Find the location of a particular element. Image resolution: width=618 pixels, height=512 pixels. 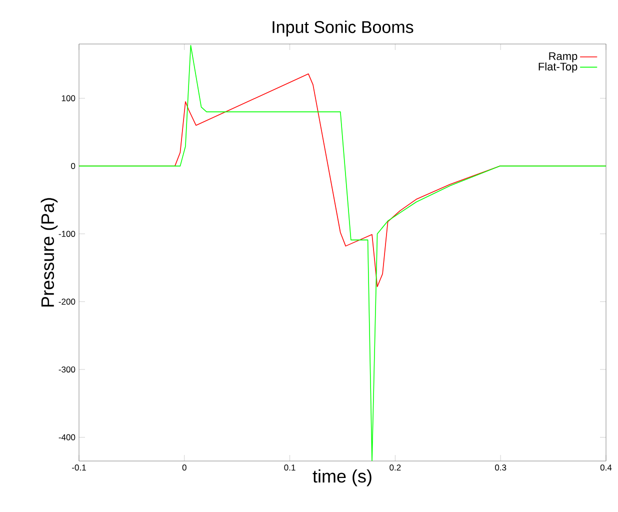

x-axis-title: time (s) is located at coordinates (342, 477).